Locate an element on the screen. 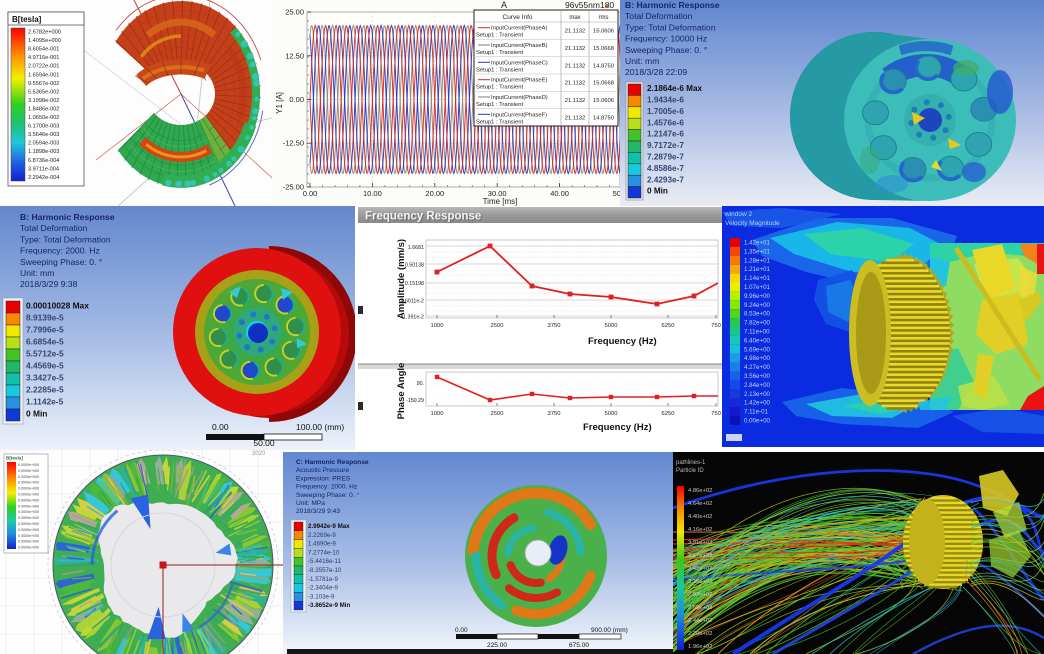  svg-text: 2.84e+00 is located at coordinates (757, 385).